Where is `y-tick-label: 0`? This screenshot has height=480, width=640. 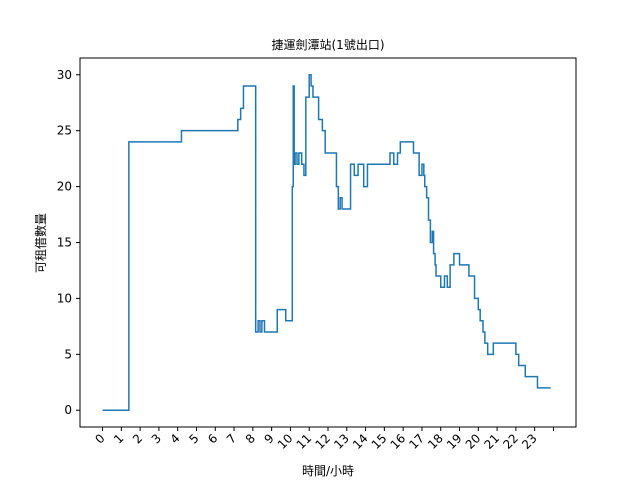 y-tick-label: 0 is located at coordinates (68, 410).